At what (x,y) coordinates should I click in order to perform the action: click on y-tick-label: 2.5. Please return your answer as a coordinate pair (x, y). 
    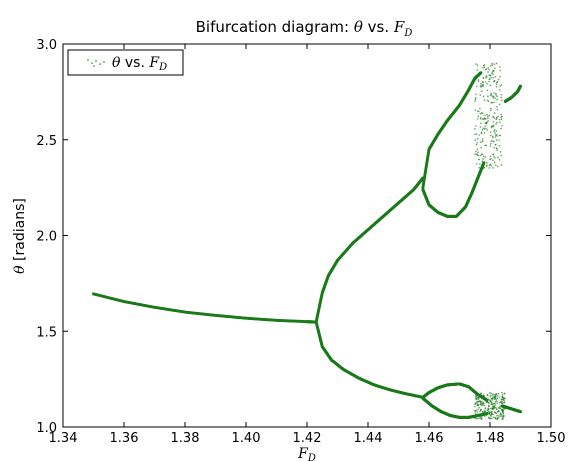
    Looking at the image, I should click on (46, 141).